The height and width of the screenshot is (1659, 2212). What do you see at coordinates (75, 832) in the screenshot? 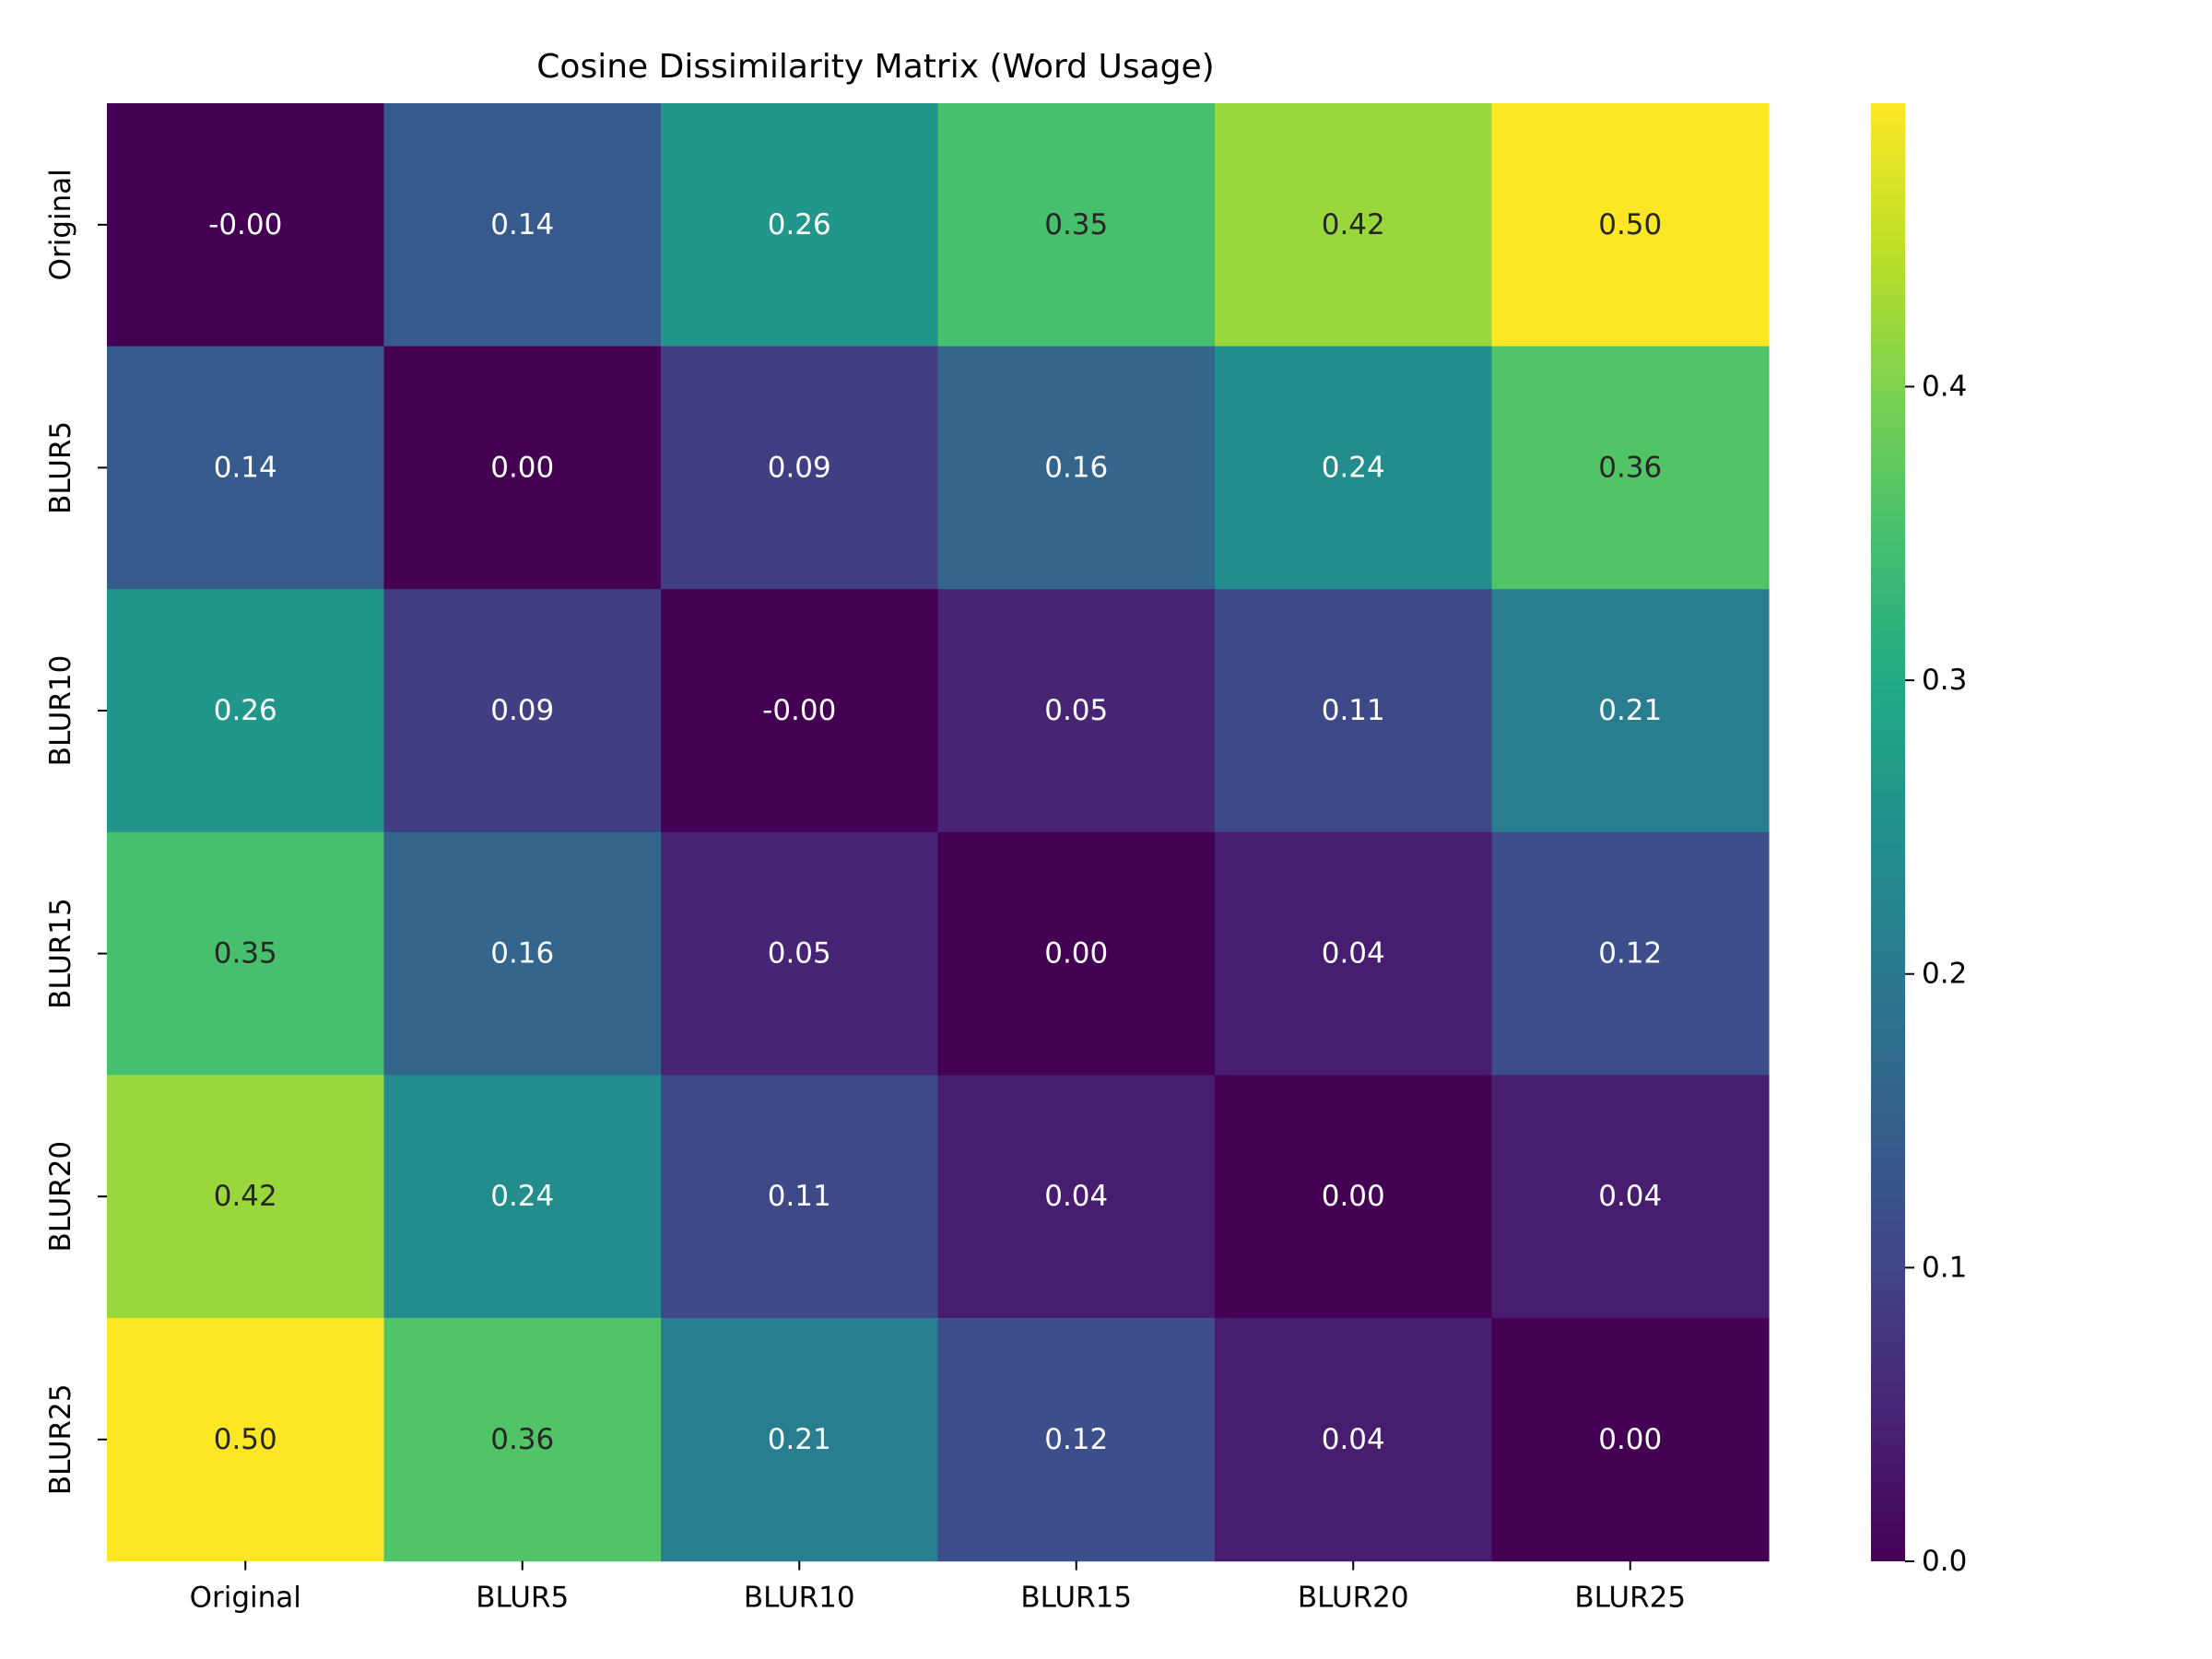
I see `y-axis: Original BLUR5 BLUR10 BLUR15 BLUR20 BLUR25` at bounding box center [75, 832].